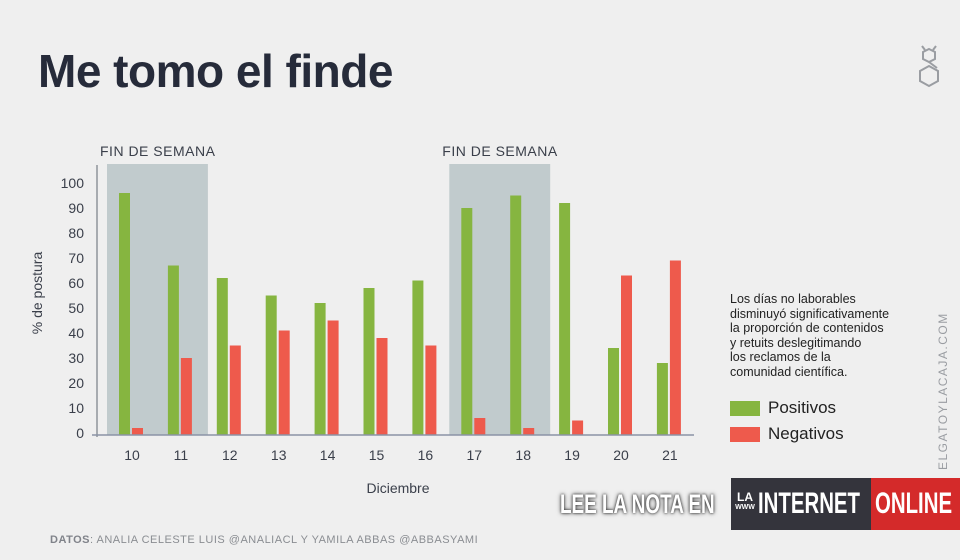  Describe the element at coordinates (181, 455) in the screenshot. I see `x-tick-label: 11` at that location.